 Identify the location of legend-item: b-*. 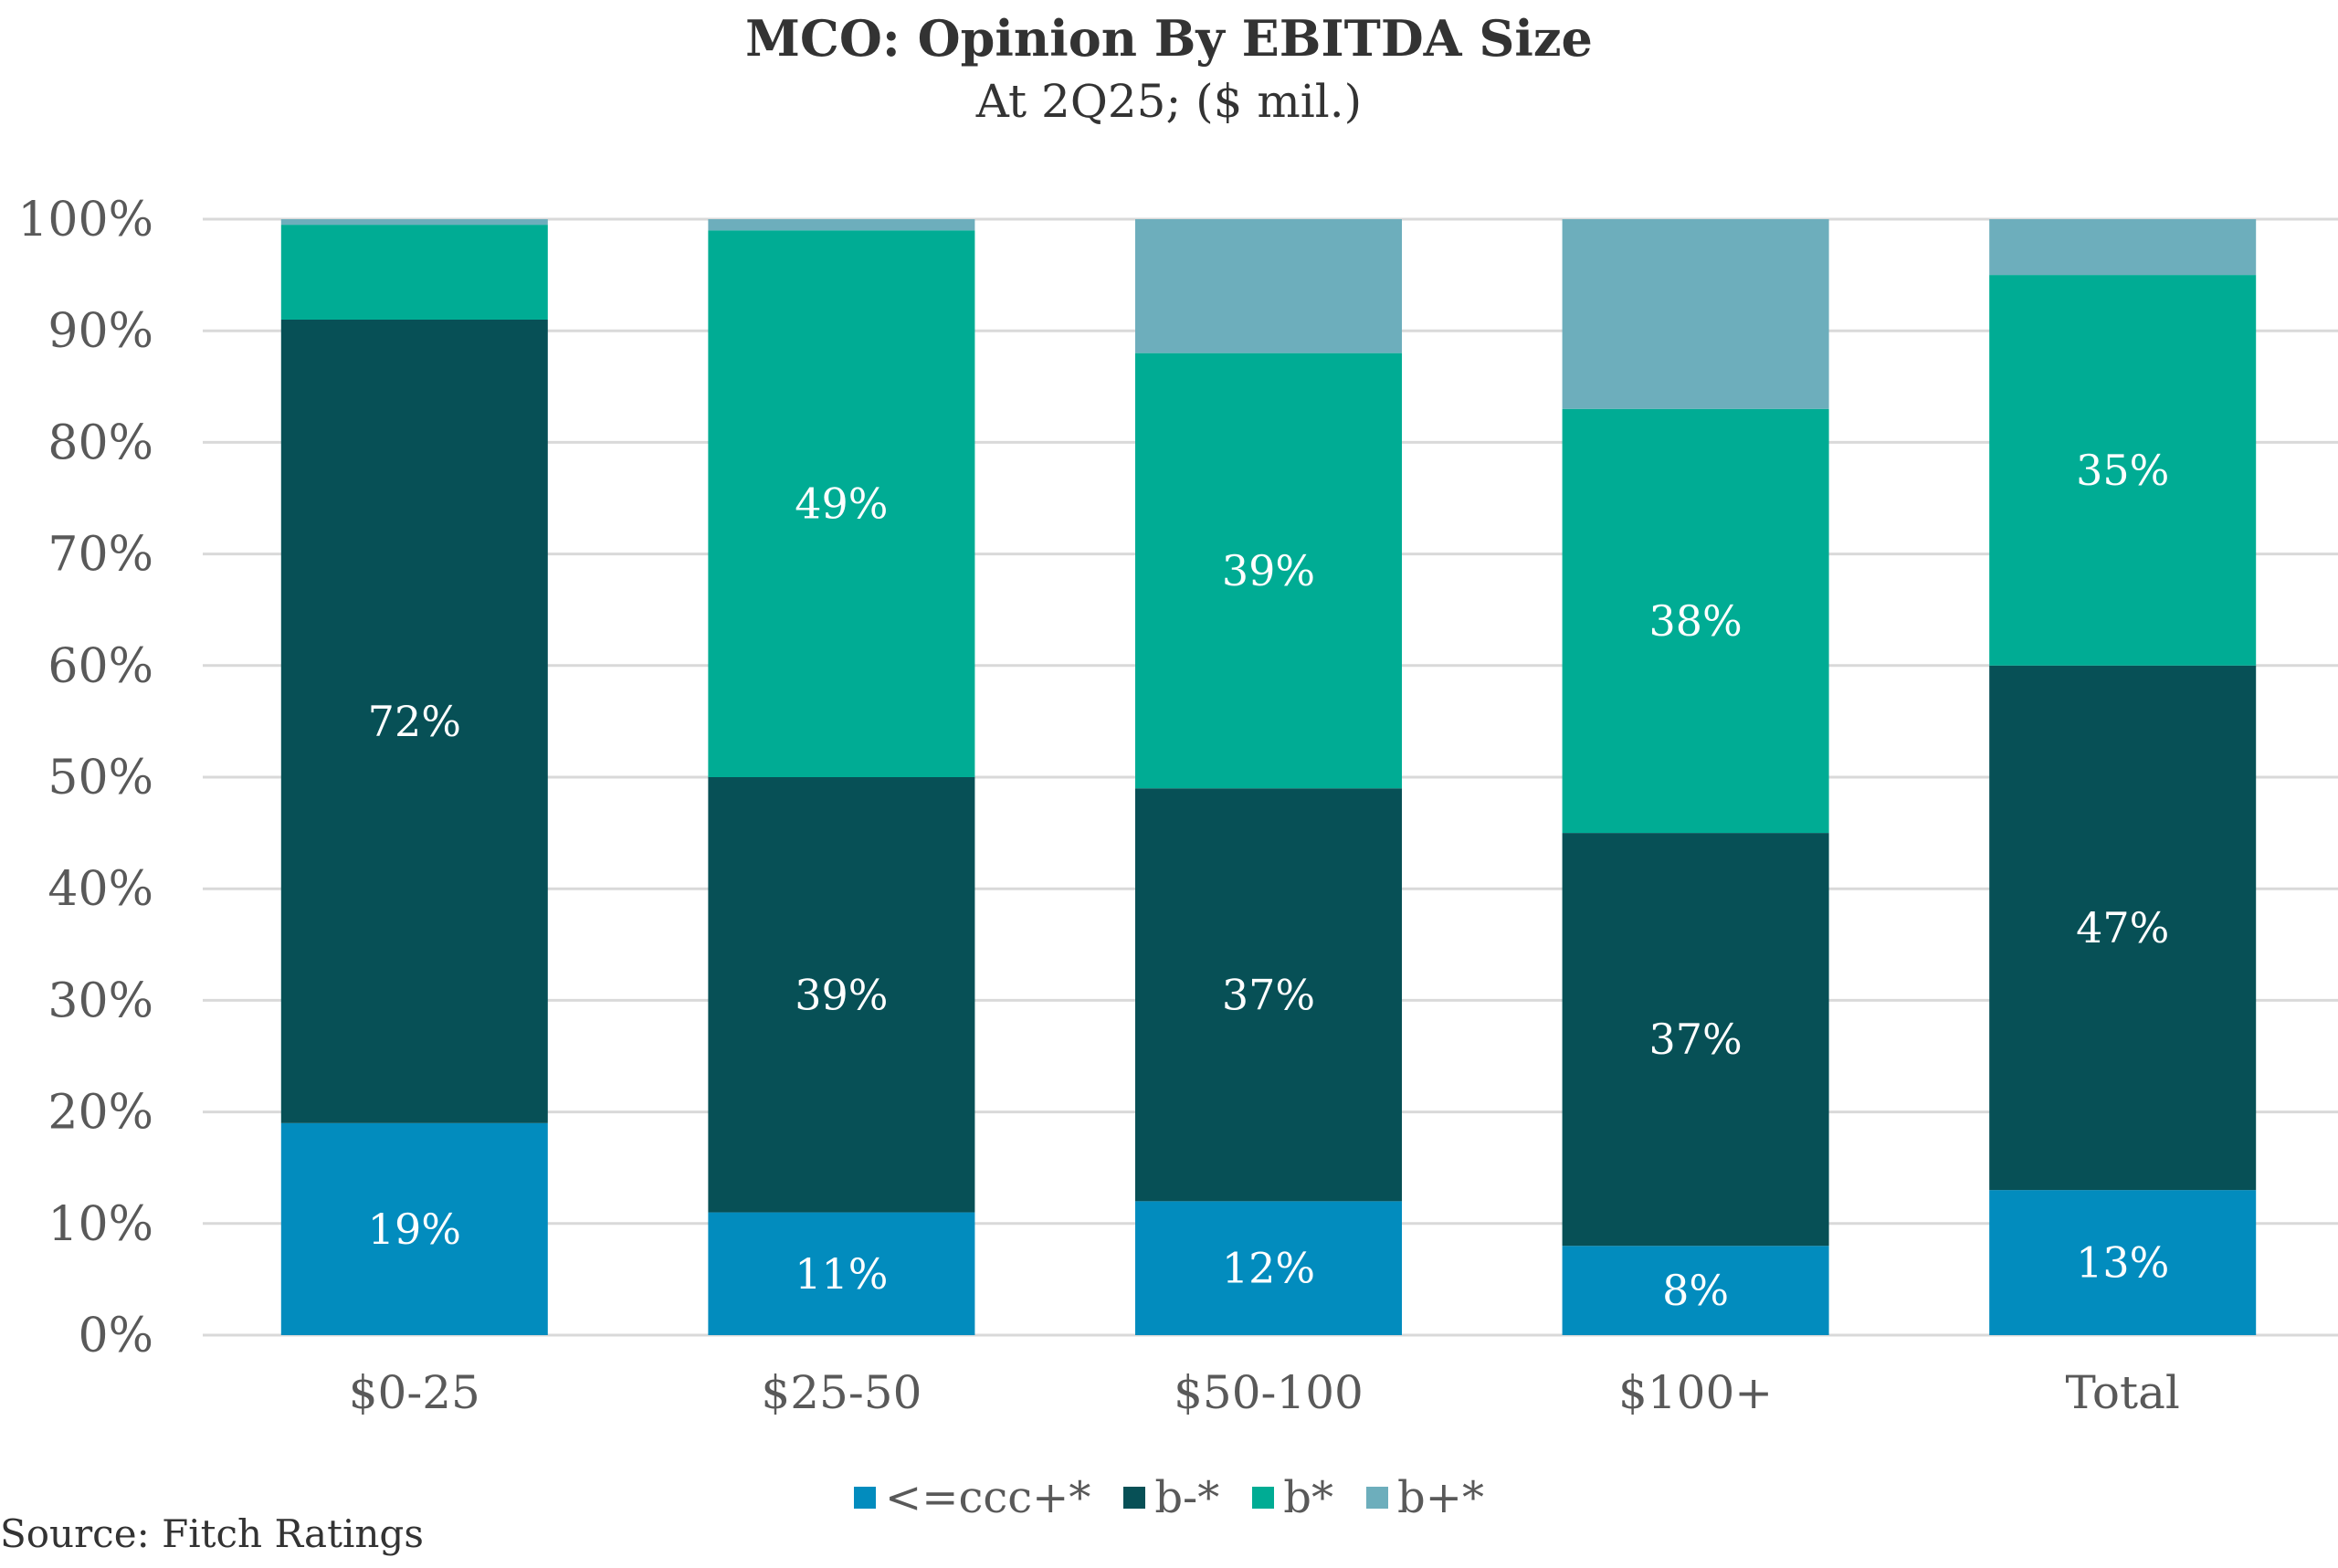
(1171, 1497).